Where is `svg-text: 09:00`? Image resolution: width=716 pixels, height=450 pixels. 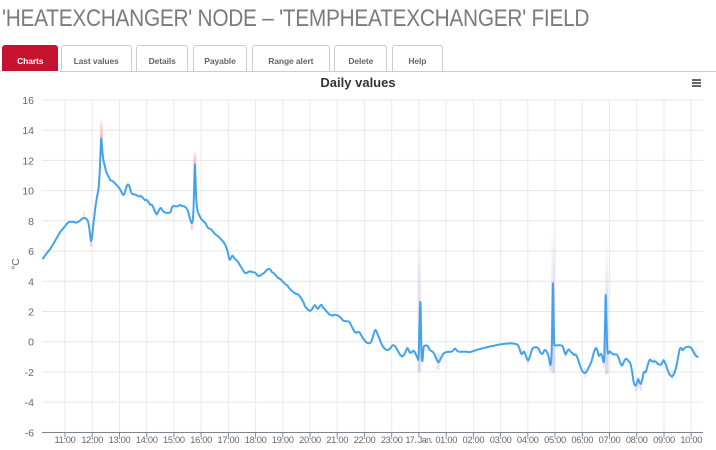 svg-text: 09:00 is located at coordinates (664, 440).